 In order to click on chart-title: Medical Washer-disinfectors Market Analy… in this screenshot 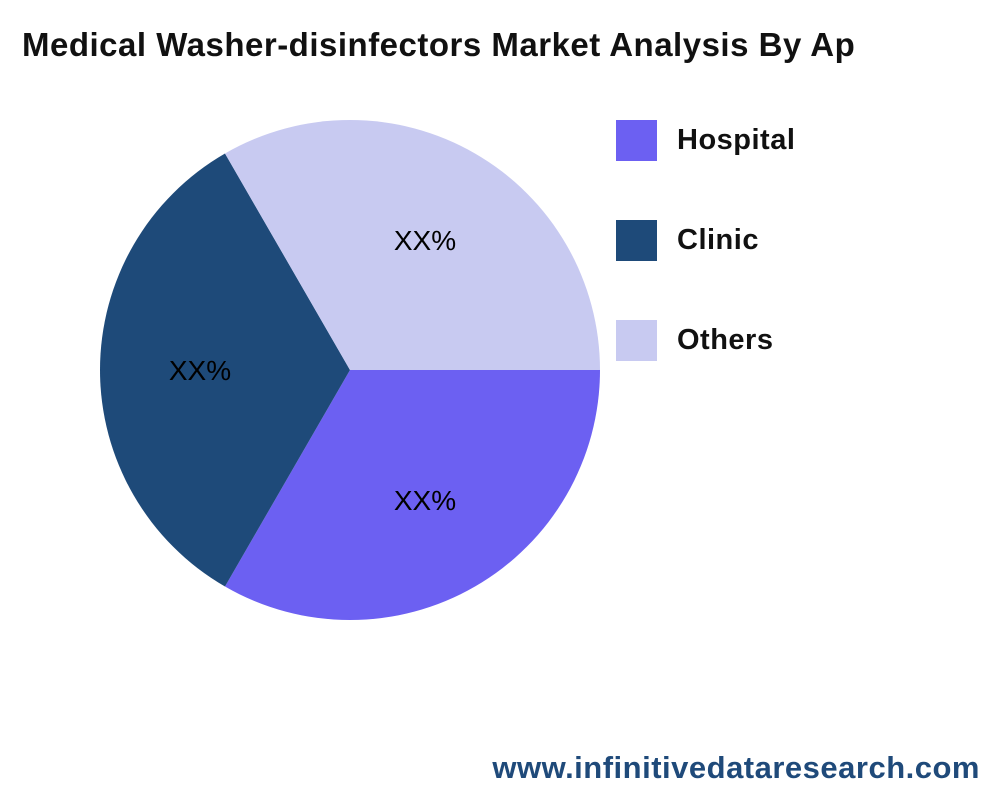, I will do `click(439, 44)`.